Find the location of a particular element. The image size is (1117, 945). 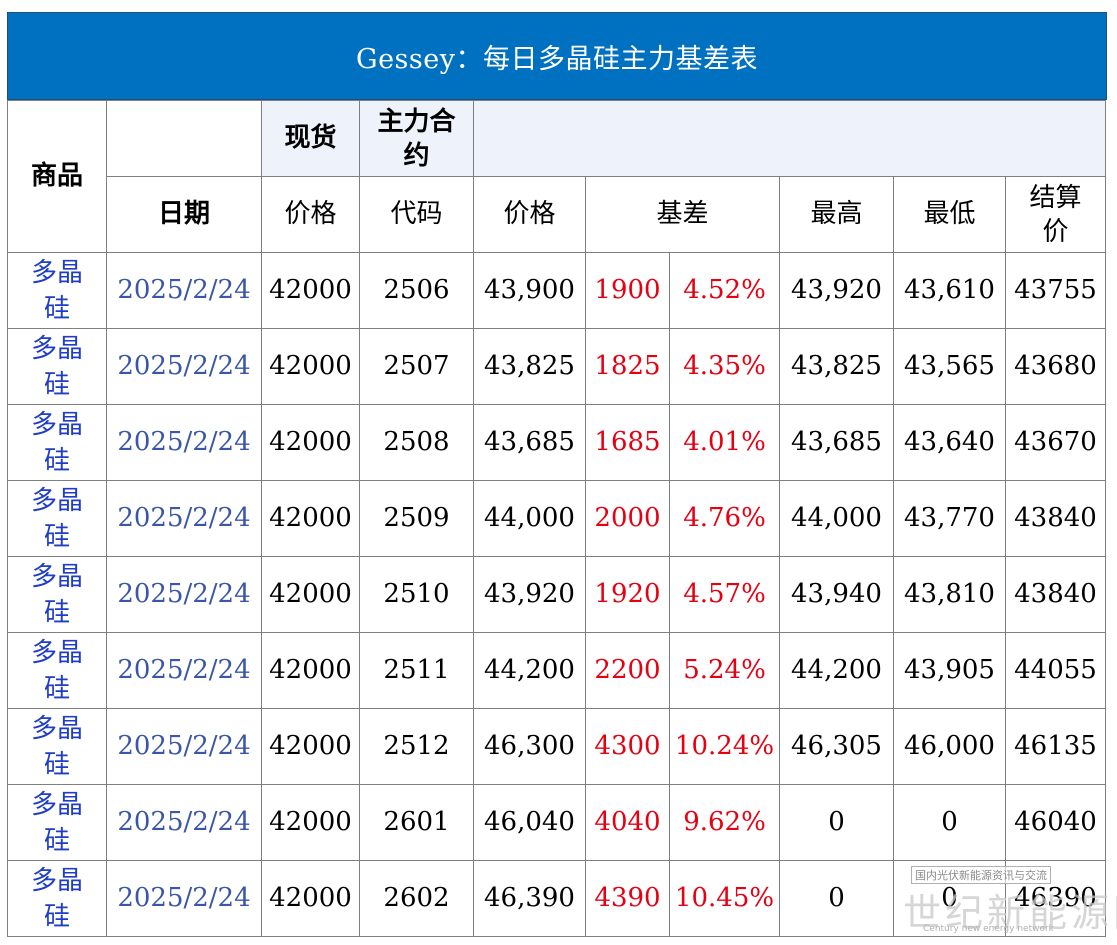

cell-high: 43,825 is located at coordinates (836, 366).